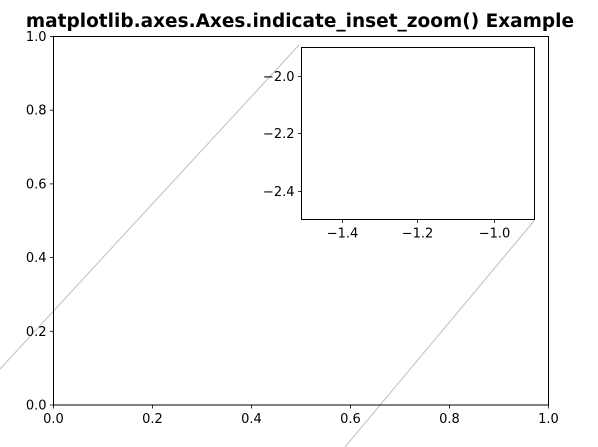 The image size is (598, 447). Describe the element at coordinates (36, 258) in the screenshot. I see `main-y-tick-label: 0.4` at that location.